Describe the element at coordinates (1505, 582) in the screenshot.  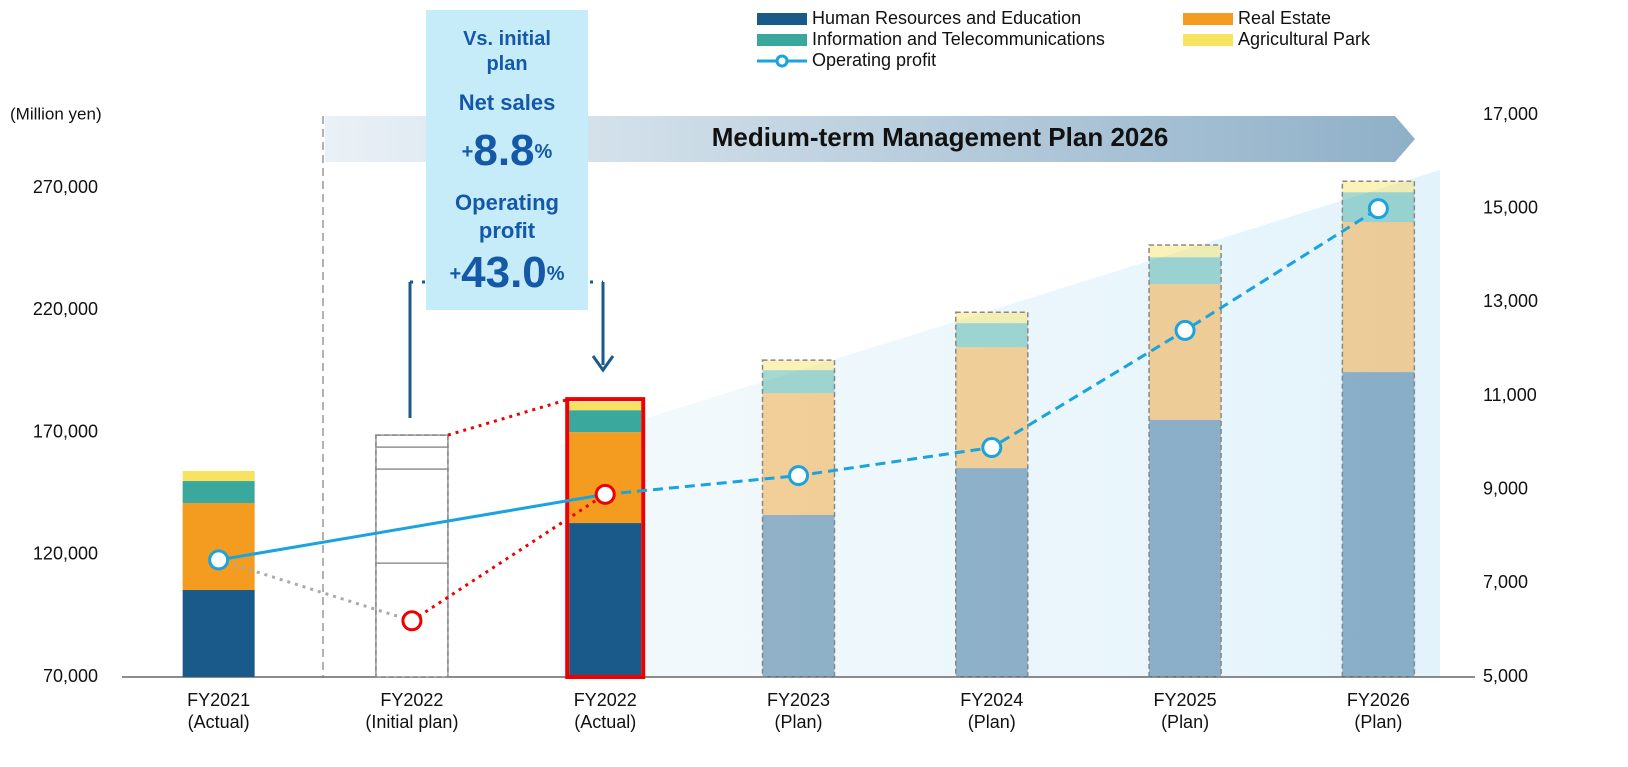
I see `y2-tick-label: 7,000` at that location.